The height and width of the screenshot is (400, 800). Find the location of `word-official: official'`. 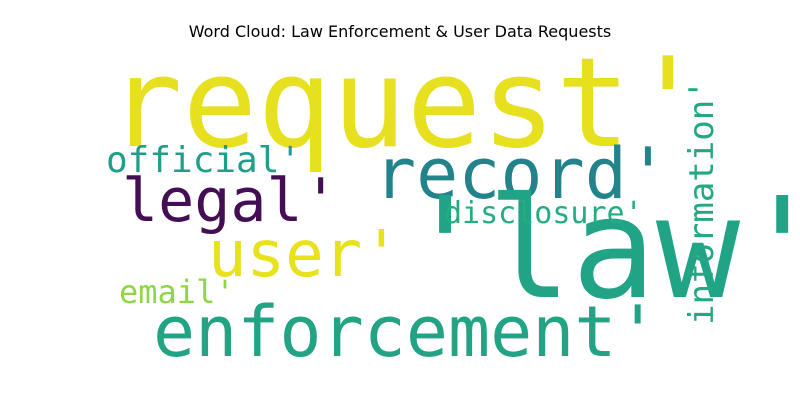

word-official: official' is located at coordinates (204, 160).